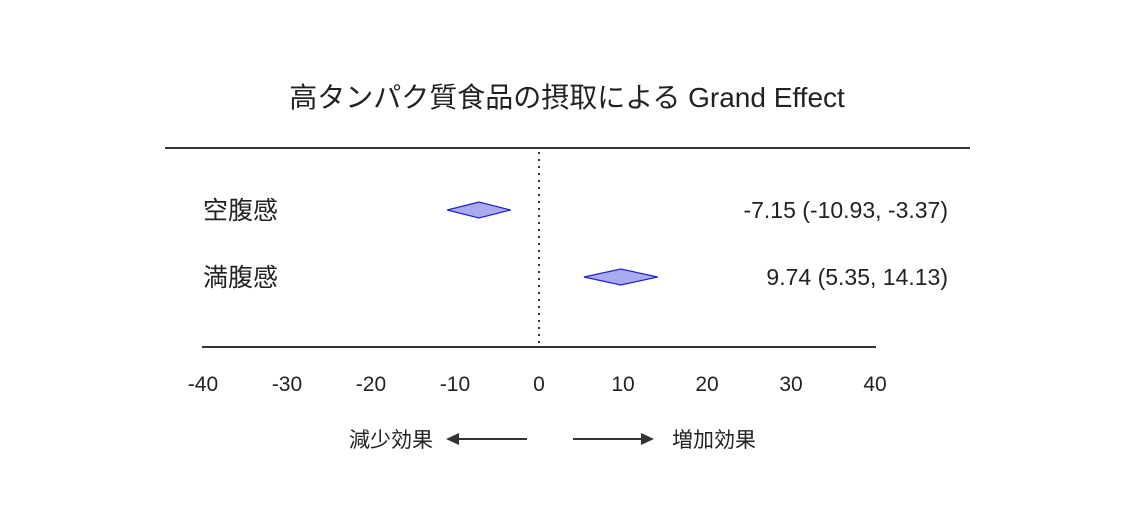 Image resolution: width=1134 pixels, height=530 pixels. What do you see at coordinates (857, 277) in the screenshot?
I see `estimate-ci-label: 9.74 (5.35, 14.13)` at bounding box center [857, 277].